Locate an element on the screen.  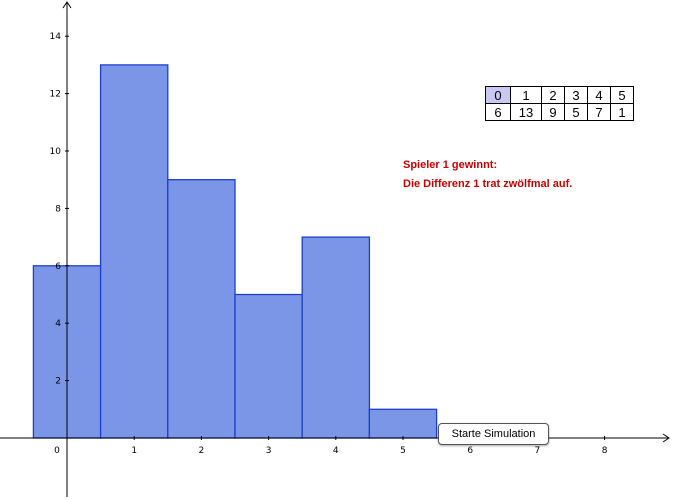
x-tick-label-2: 2 is located at coordinates (202, 451).